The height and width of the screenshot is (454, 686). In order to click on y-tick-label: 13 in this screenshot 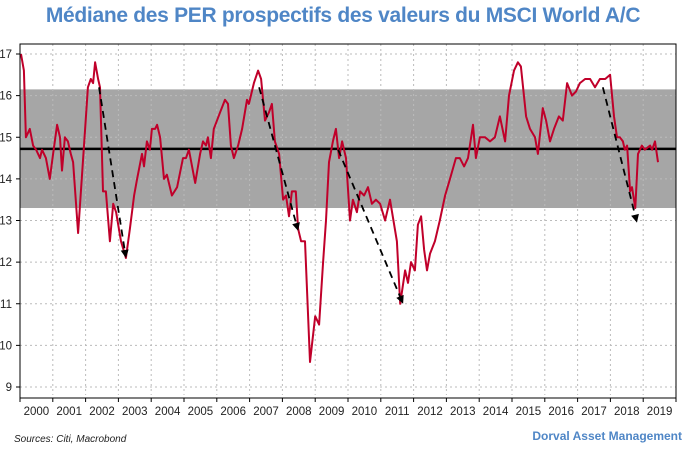, I will do `click(6, 222)`.